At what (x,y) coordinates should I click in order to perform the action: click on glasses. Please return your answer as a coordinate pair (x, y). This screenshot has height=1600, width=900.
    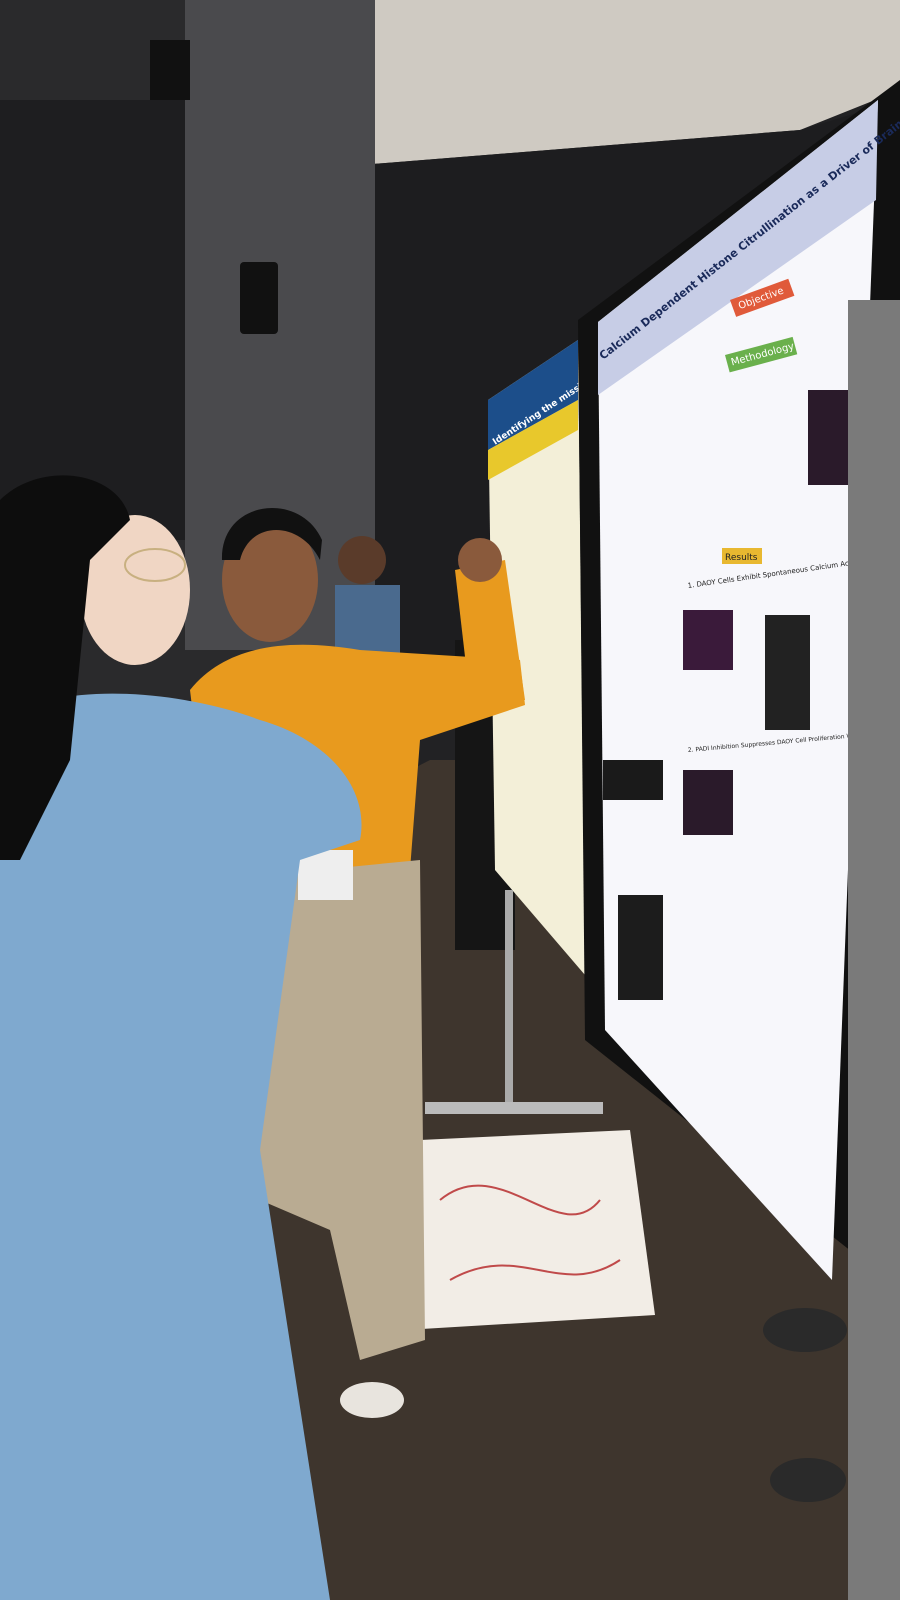
    Looking at the image, I should click on (155, 565).